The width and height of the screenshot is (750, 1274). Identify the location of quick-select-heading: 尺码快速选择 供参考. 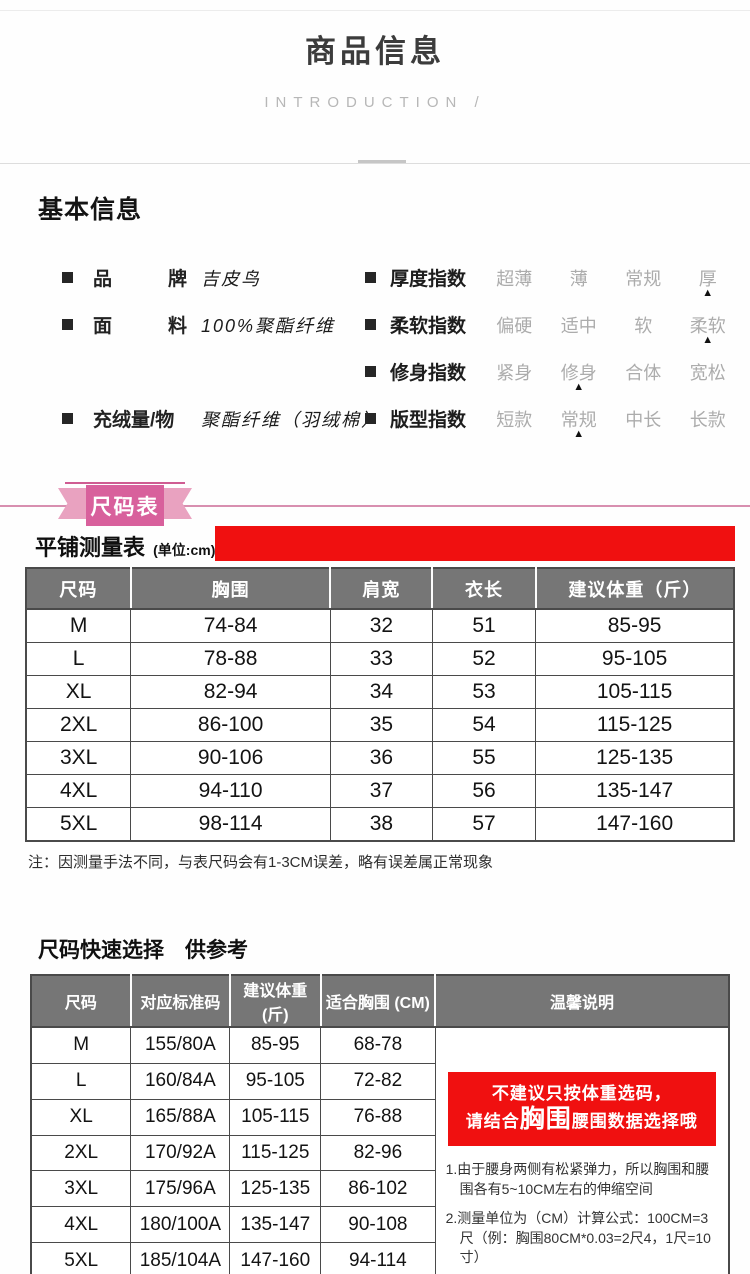
(143, 950).